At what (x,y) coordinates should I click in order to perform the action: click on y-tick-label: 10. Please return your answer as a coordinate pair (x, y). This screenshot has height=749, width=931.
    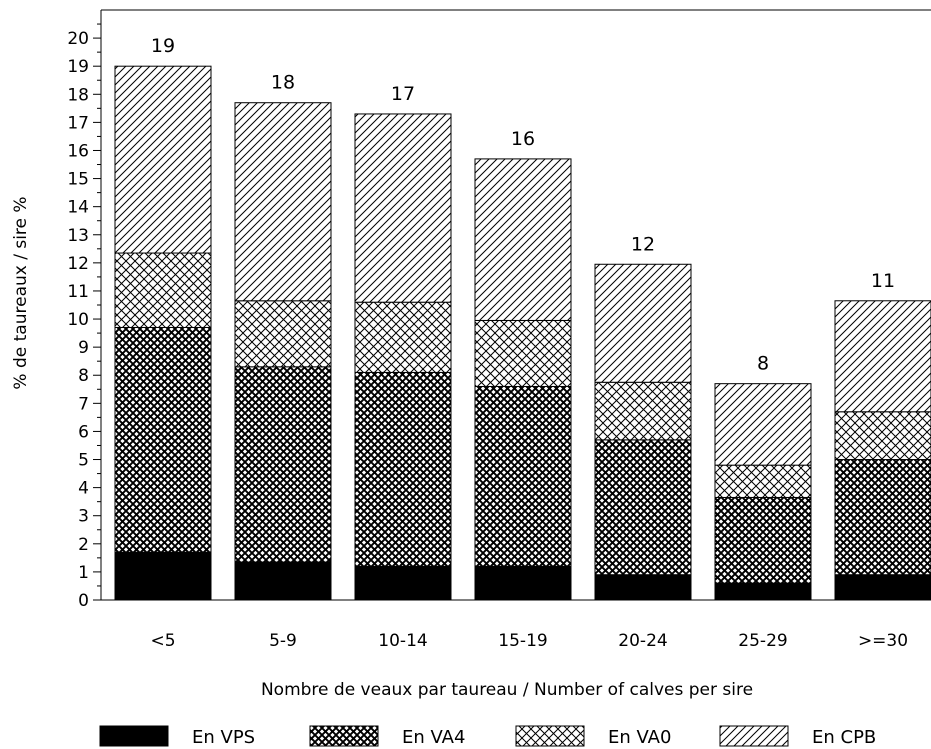
    Looking at the image, I should click on (78, 320).